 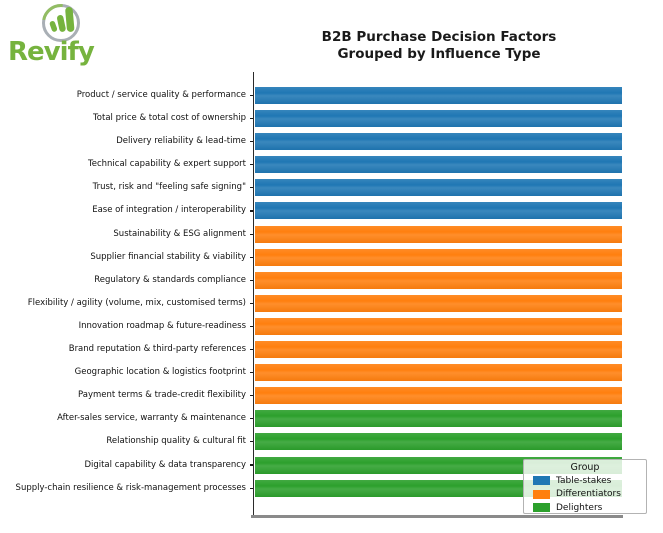 What do you see at coordinates (437, 516) in the screenshot?
I see `x-axis-spine` at bounding box center [437, 516].